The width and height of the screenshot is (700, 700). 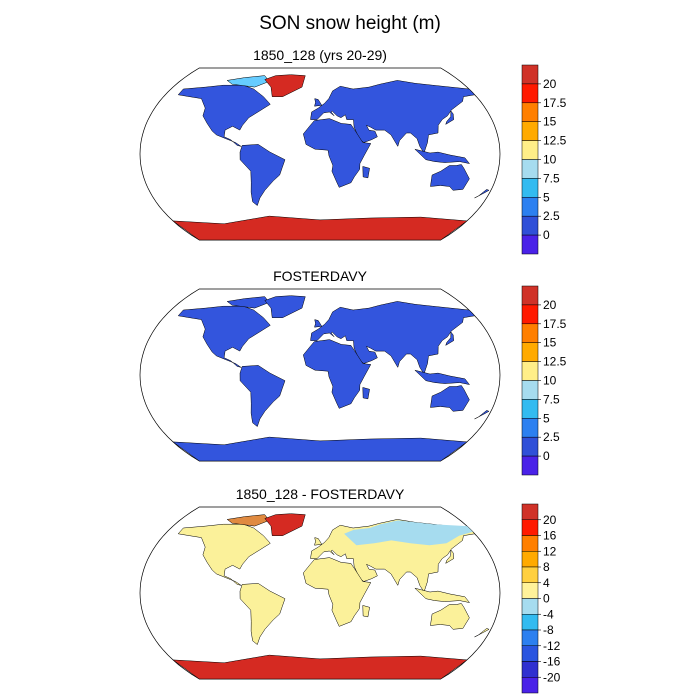 I want to click on colorbar-label: -8, so click(x=548, y=630).